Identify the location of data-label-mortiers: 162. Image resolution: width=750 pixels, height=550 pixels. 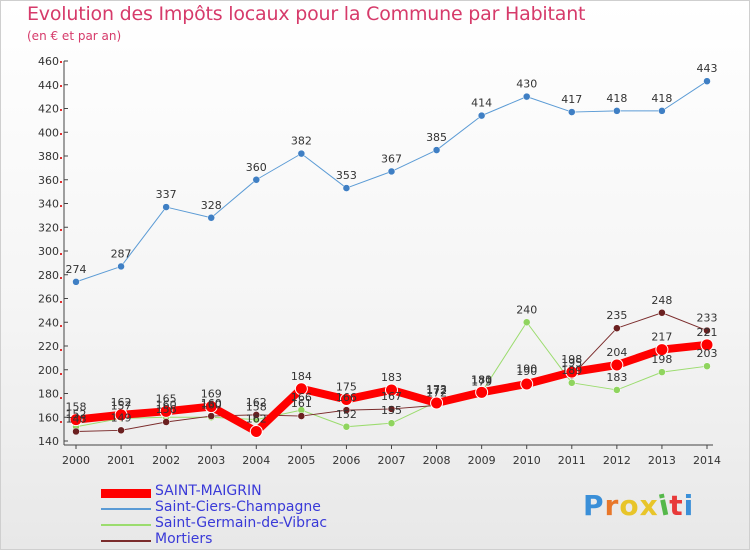
(256, 402).